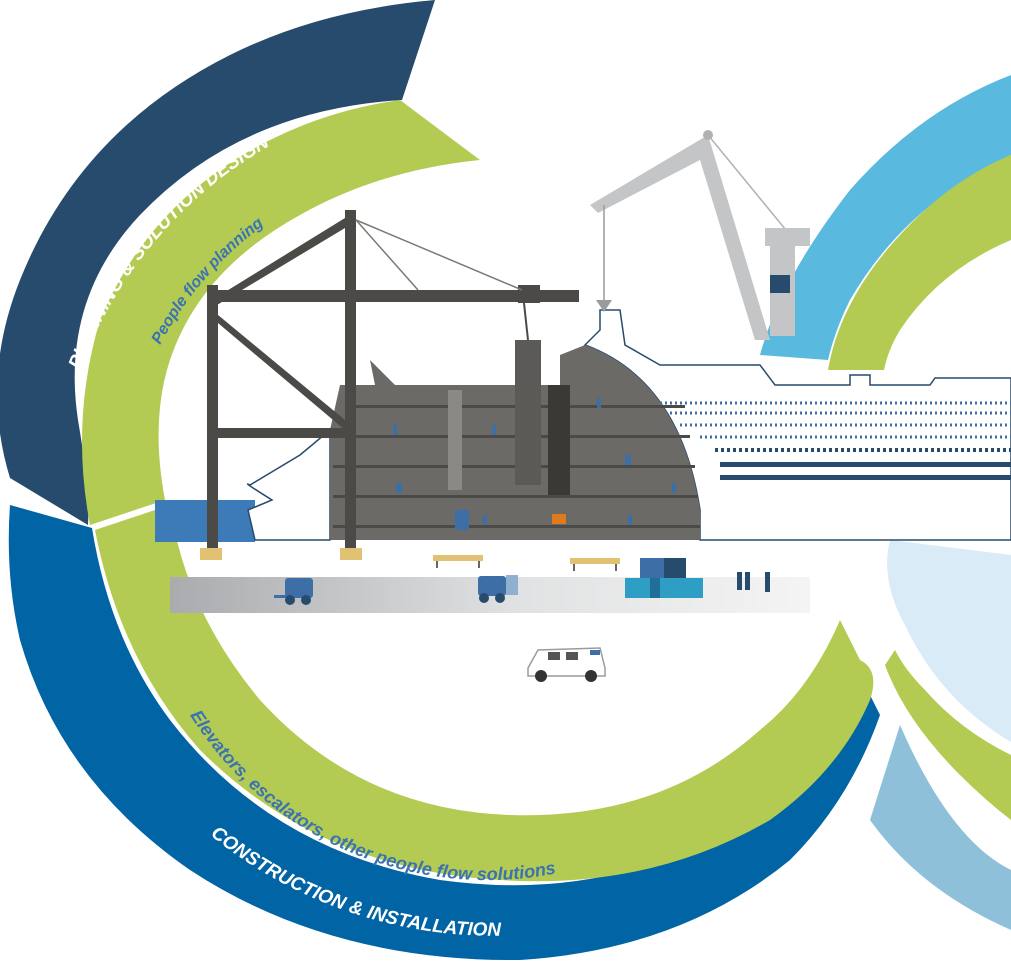 The width and height of the screenshot is (1011, 962). Describe the element at coordinates (389, 385) in the screenshot. I see `gantry-crane` at that location.